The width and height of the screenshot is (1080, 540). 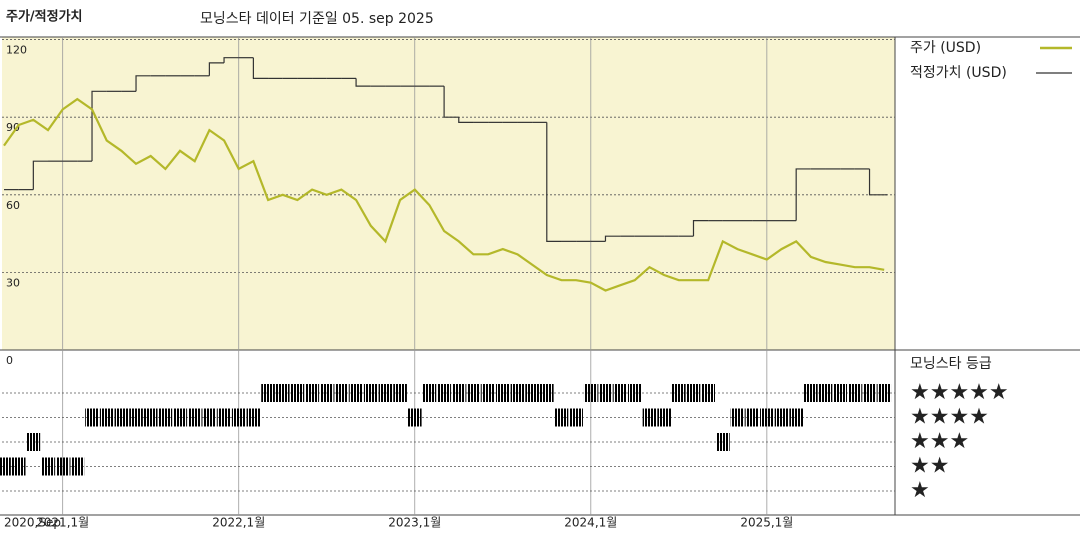 I want to click on chart-title: 주가/적정가치, so click(x=44, y=17).